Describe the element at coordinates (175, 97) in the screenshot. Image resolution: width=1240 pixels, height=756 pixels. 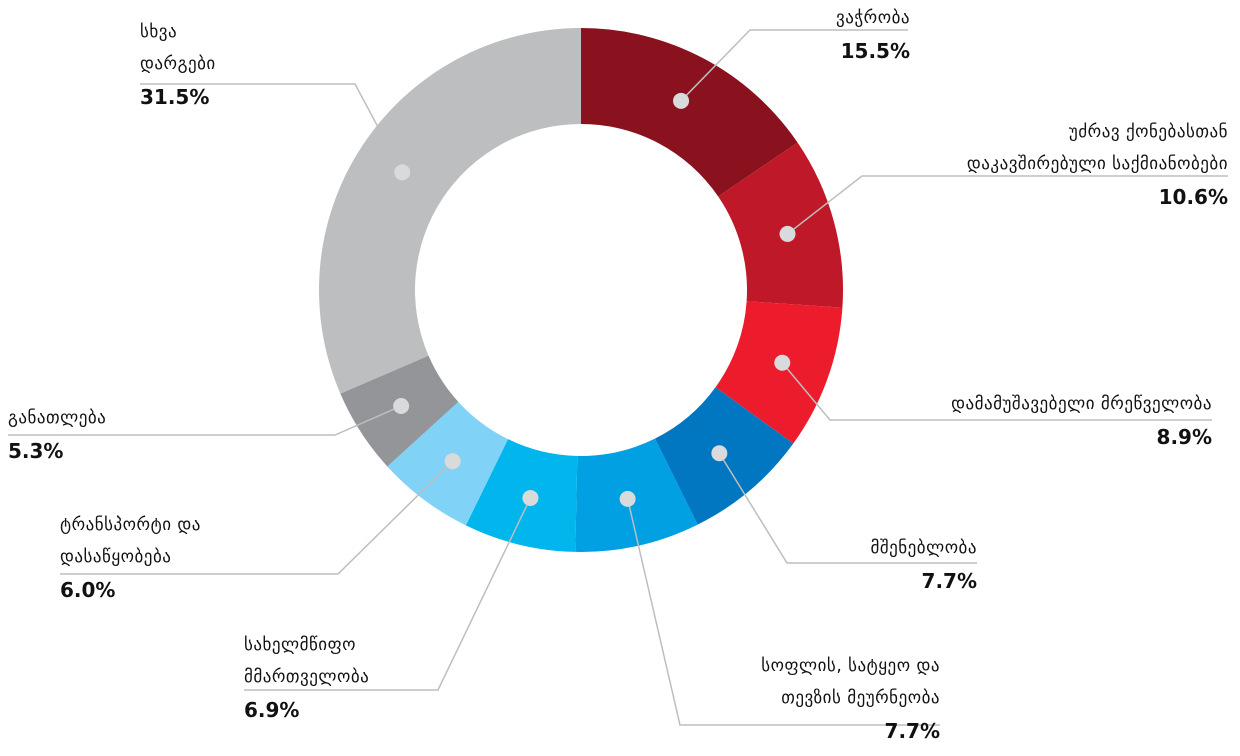
I see `value-label: 31.5%` at that location.